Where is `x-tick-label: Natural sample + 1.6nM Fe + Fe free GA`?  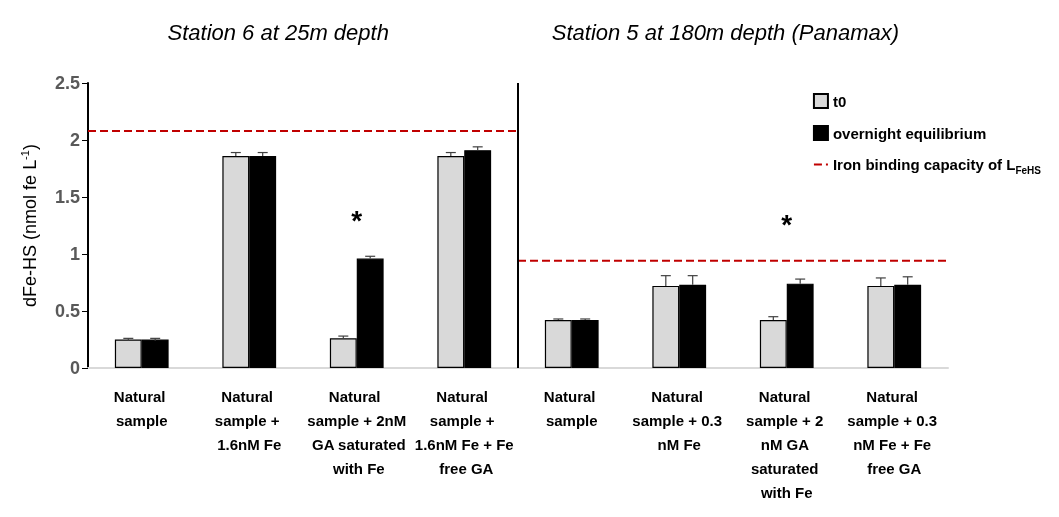
x-tick-label: Natural sample + 1.6nM Fe + Fe free GA is located at coordinates (464, 432).